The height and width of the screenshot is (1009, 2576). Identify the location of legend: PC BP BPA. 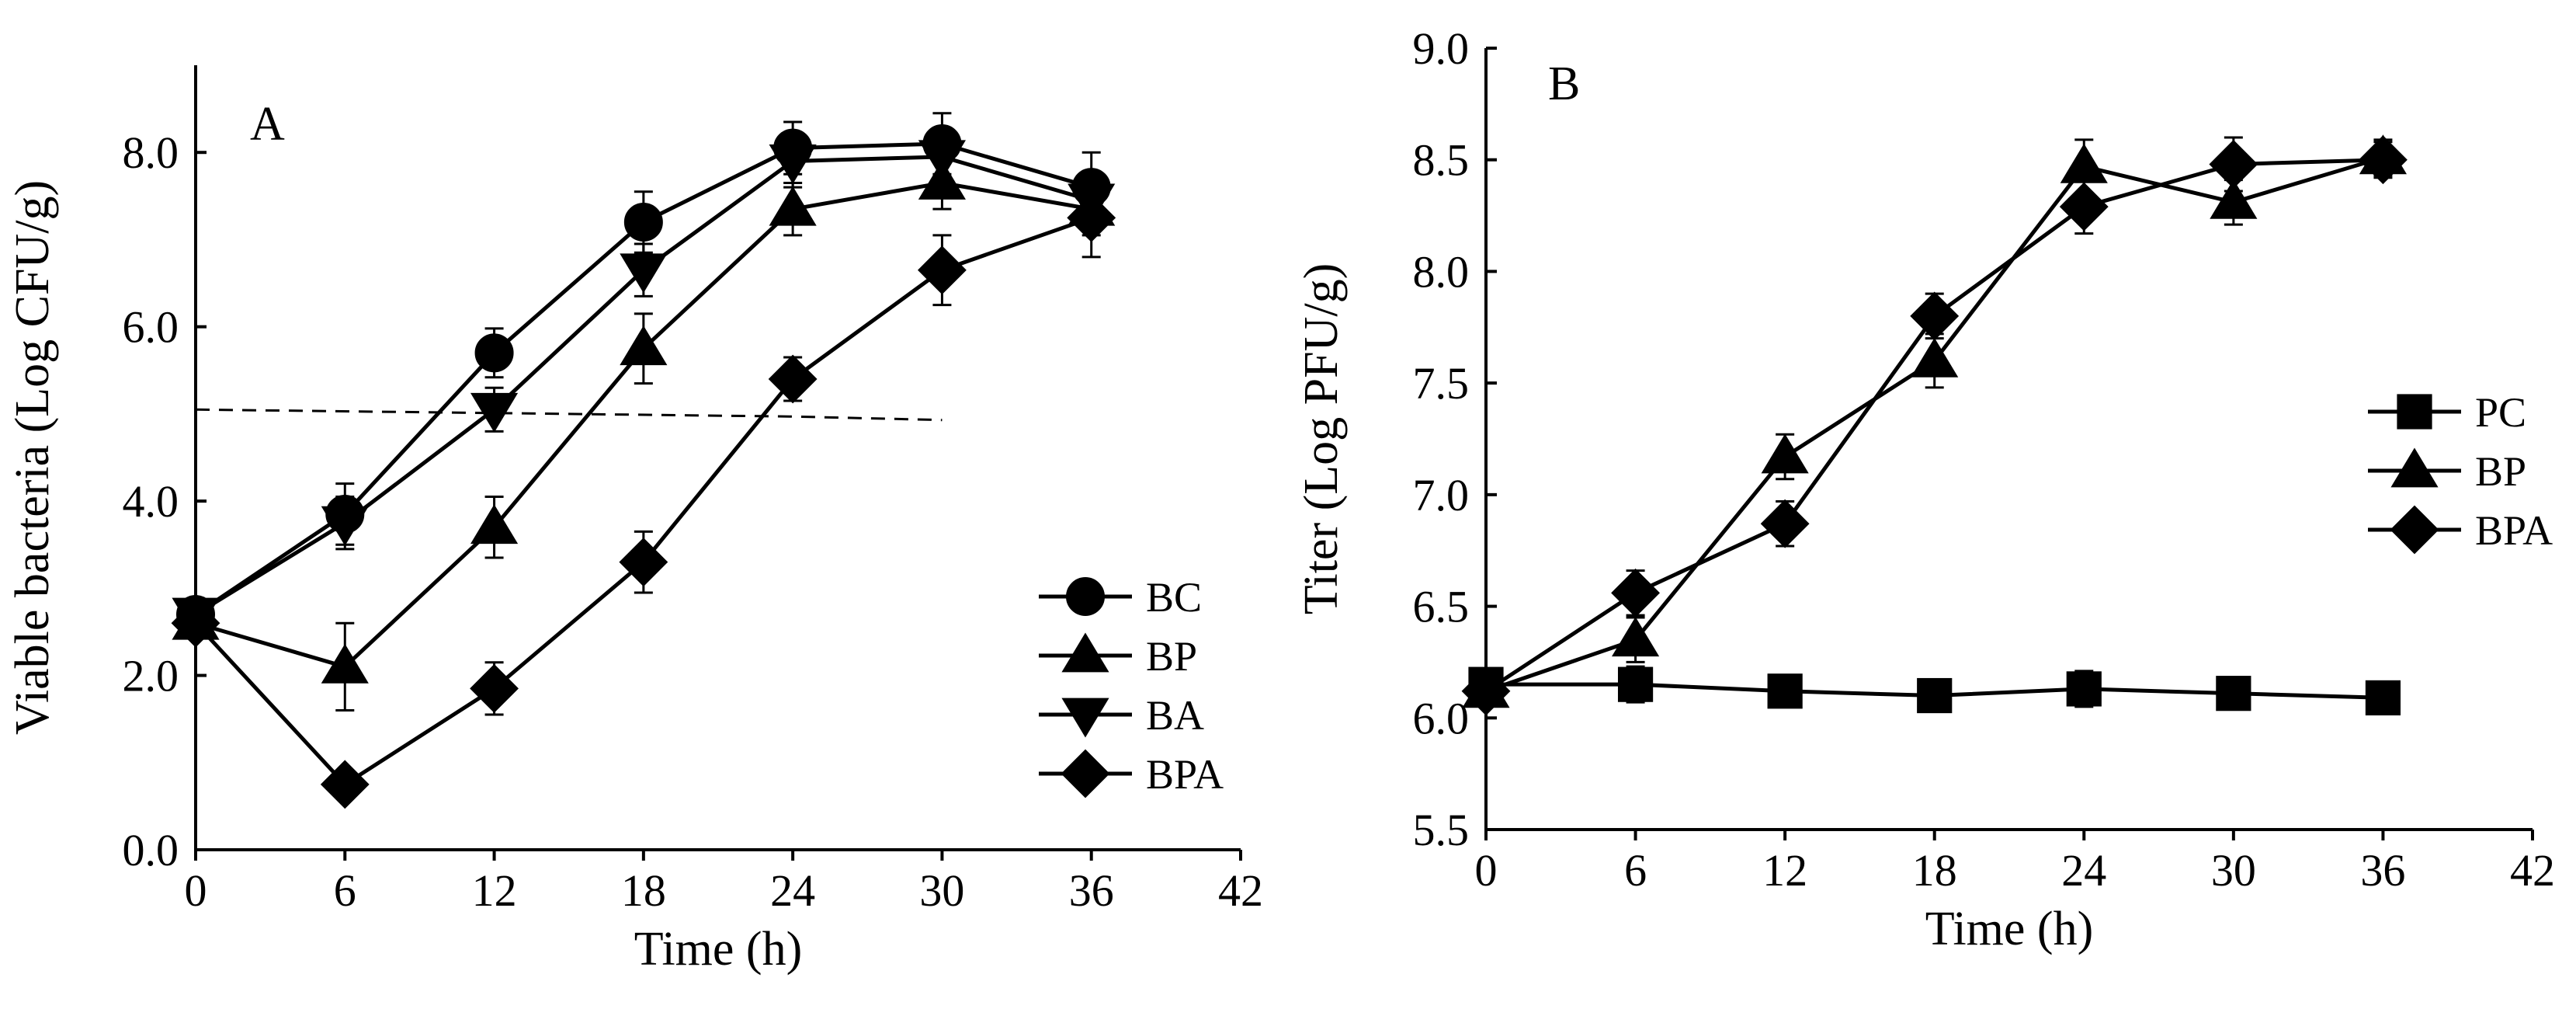
(2460, 472).